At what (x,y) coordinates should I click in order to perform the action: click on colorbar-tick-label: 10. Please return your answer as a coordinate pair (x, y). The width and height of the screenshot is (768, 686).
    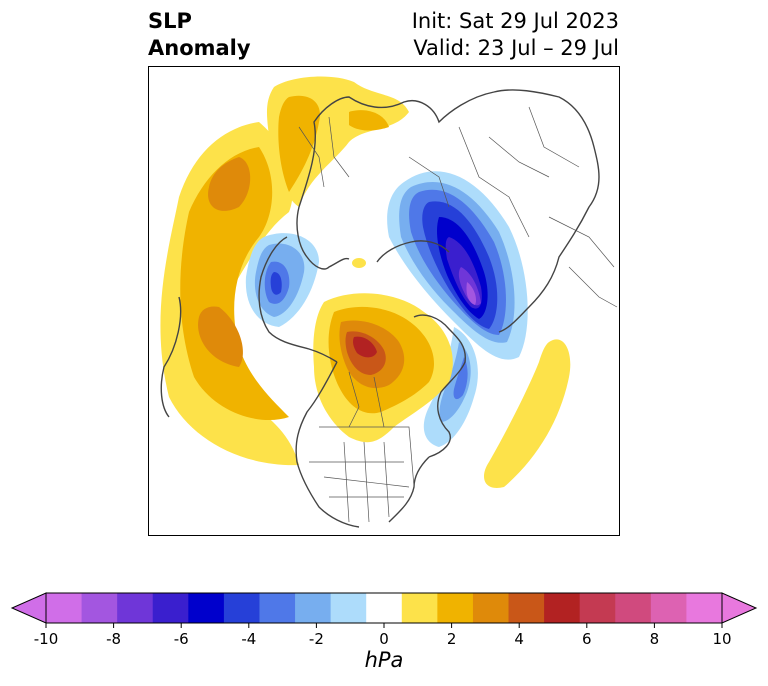
    Looking at the image, I should click on (721, 639).